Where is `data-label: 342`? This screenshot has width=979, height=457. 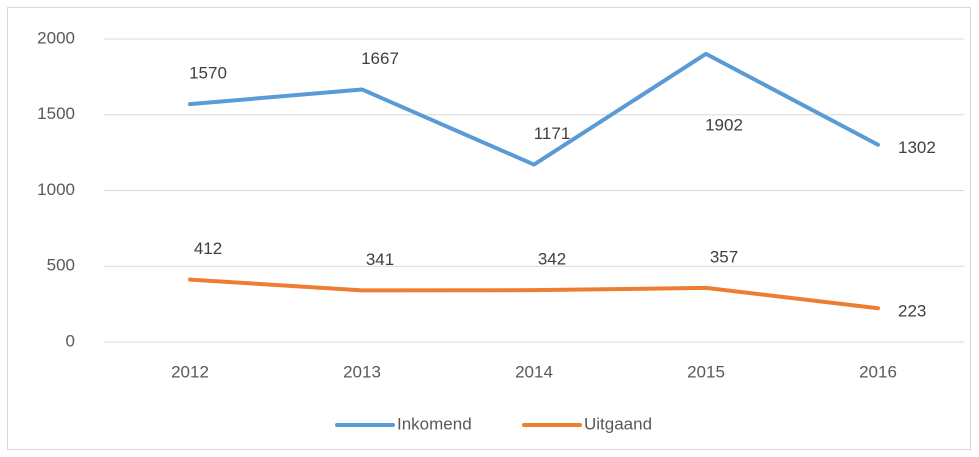 data-label: 342 is located at coordinates (552, 259).